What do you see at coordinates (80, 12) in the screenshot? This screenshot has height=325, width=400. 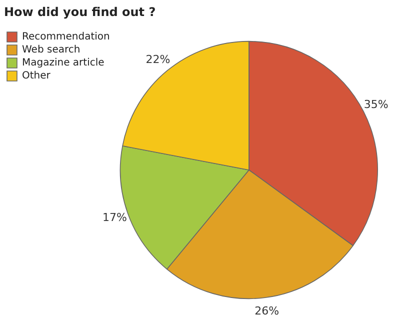 I see `chart-title: How did you find out ?` at bounding box center [80, 12].